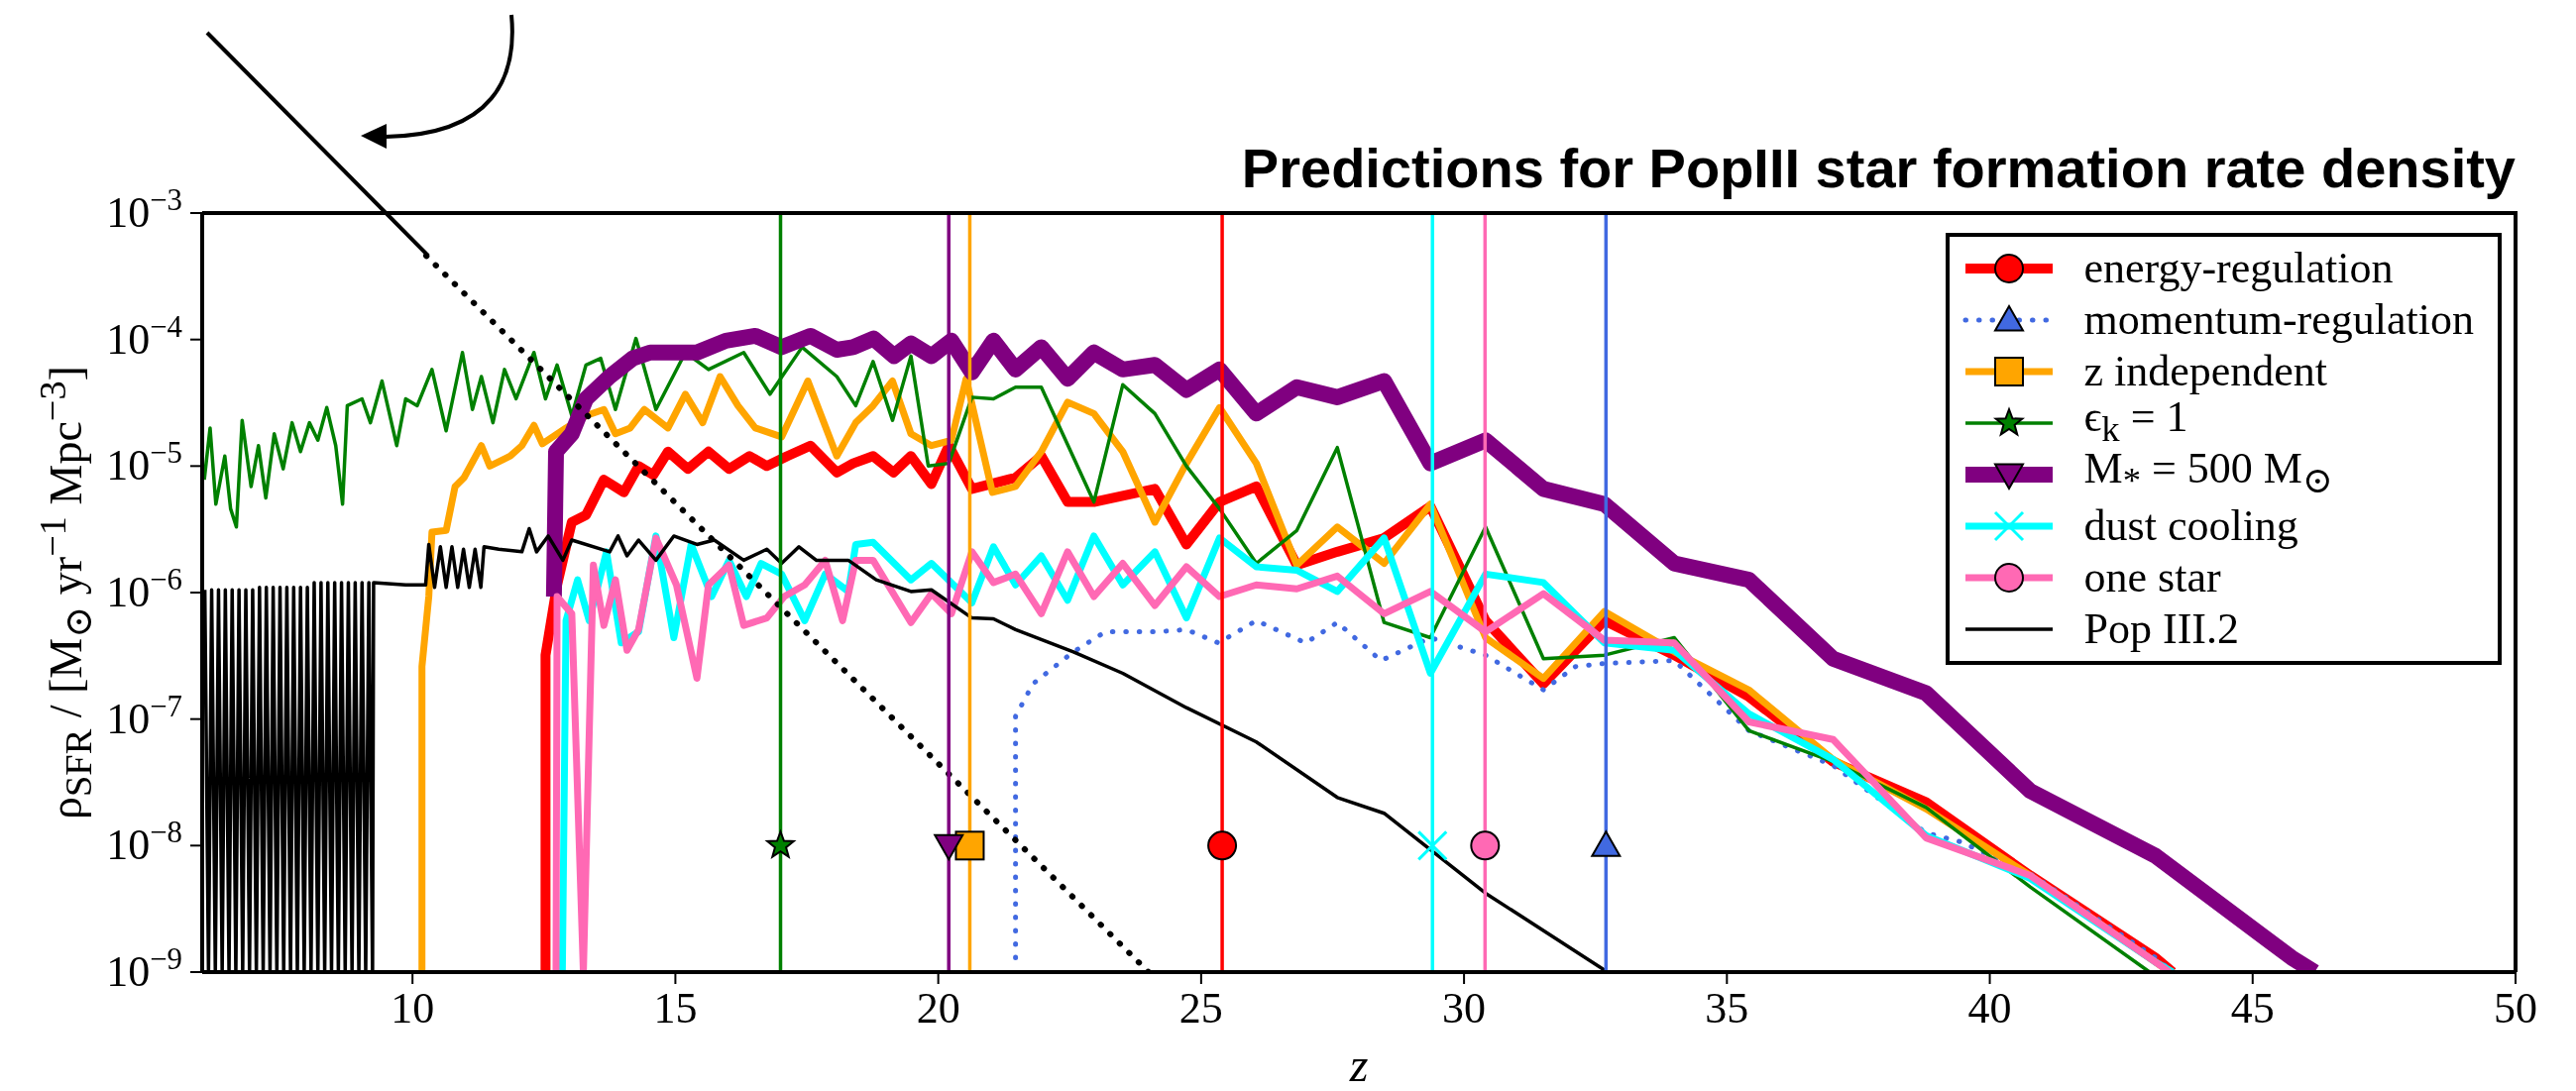  Describe the element at coordinates (2252, 1009) in the screenshot. I see `x-tick-label: 45` at that location.